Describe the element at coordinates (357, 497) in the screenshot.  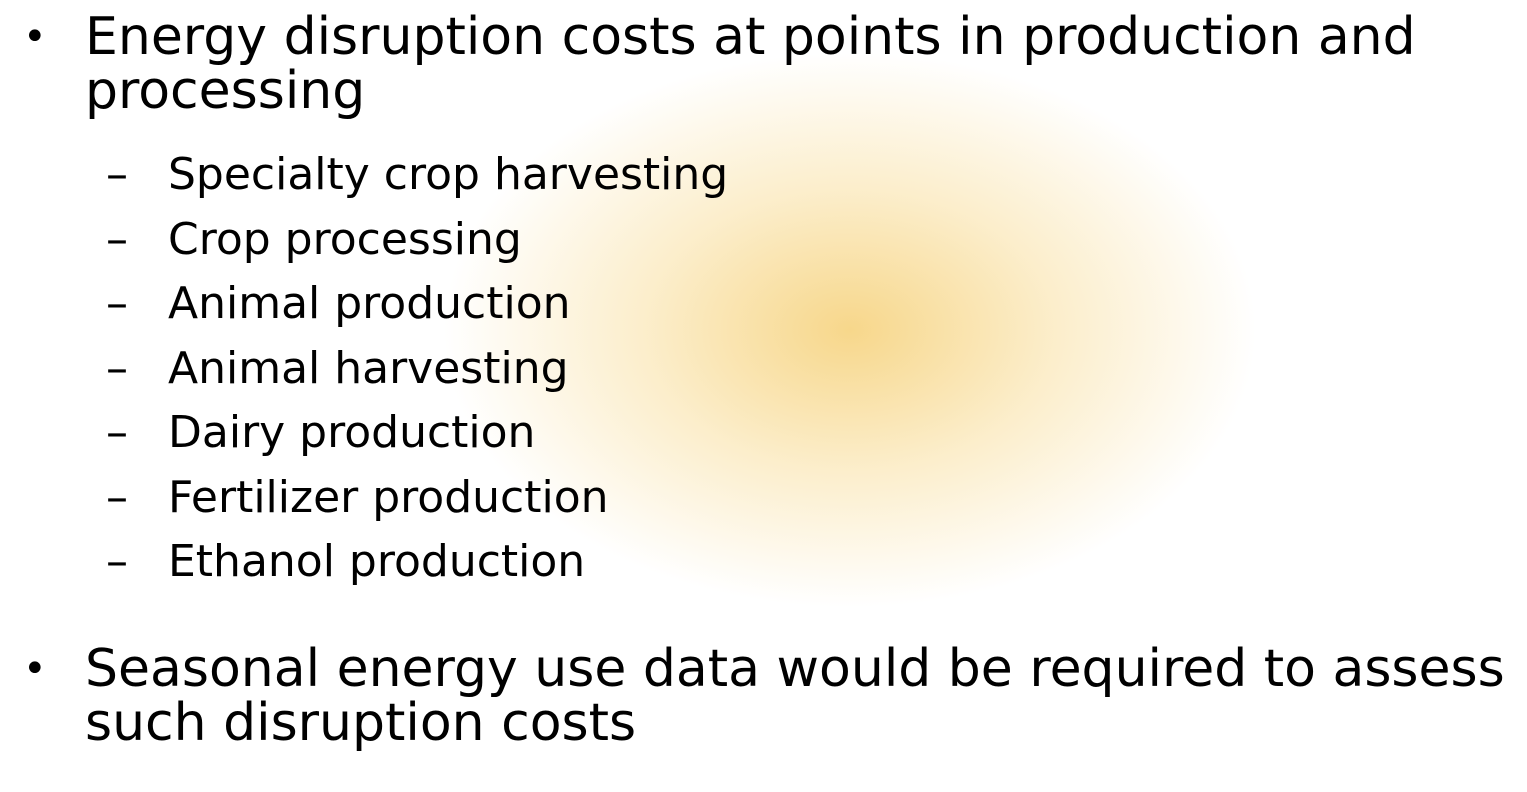
I see `sub-bullet: Fertilizer production` at that location.